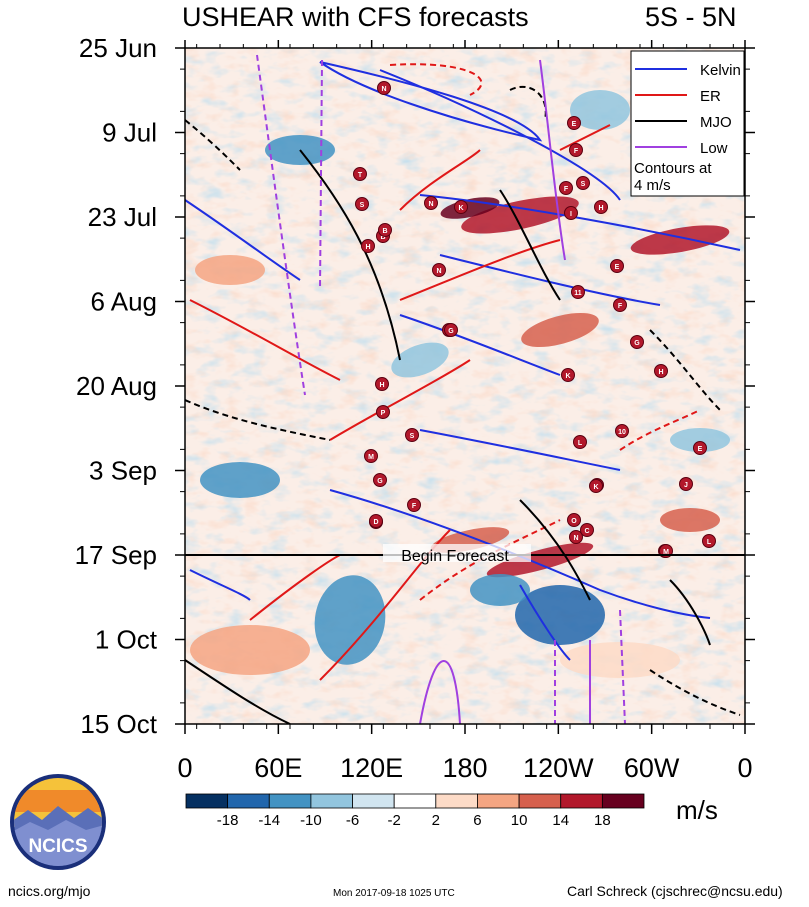 The height and width of the screenshot is (907, 809). Describe the element at coordinates (595, 487) in the screenshot. I see `storm-label: K` at that location.